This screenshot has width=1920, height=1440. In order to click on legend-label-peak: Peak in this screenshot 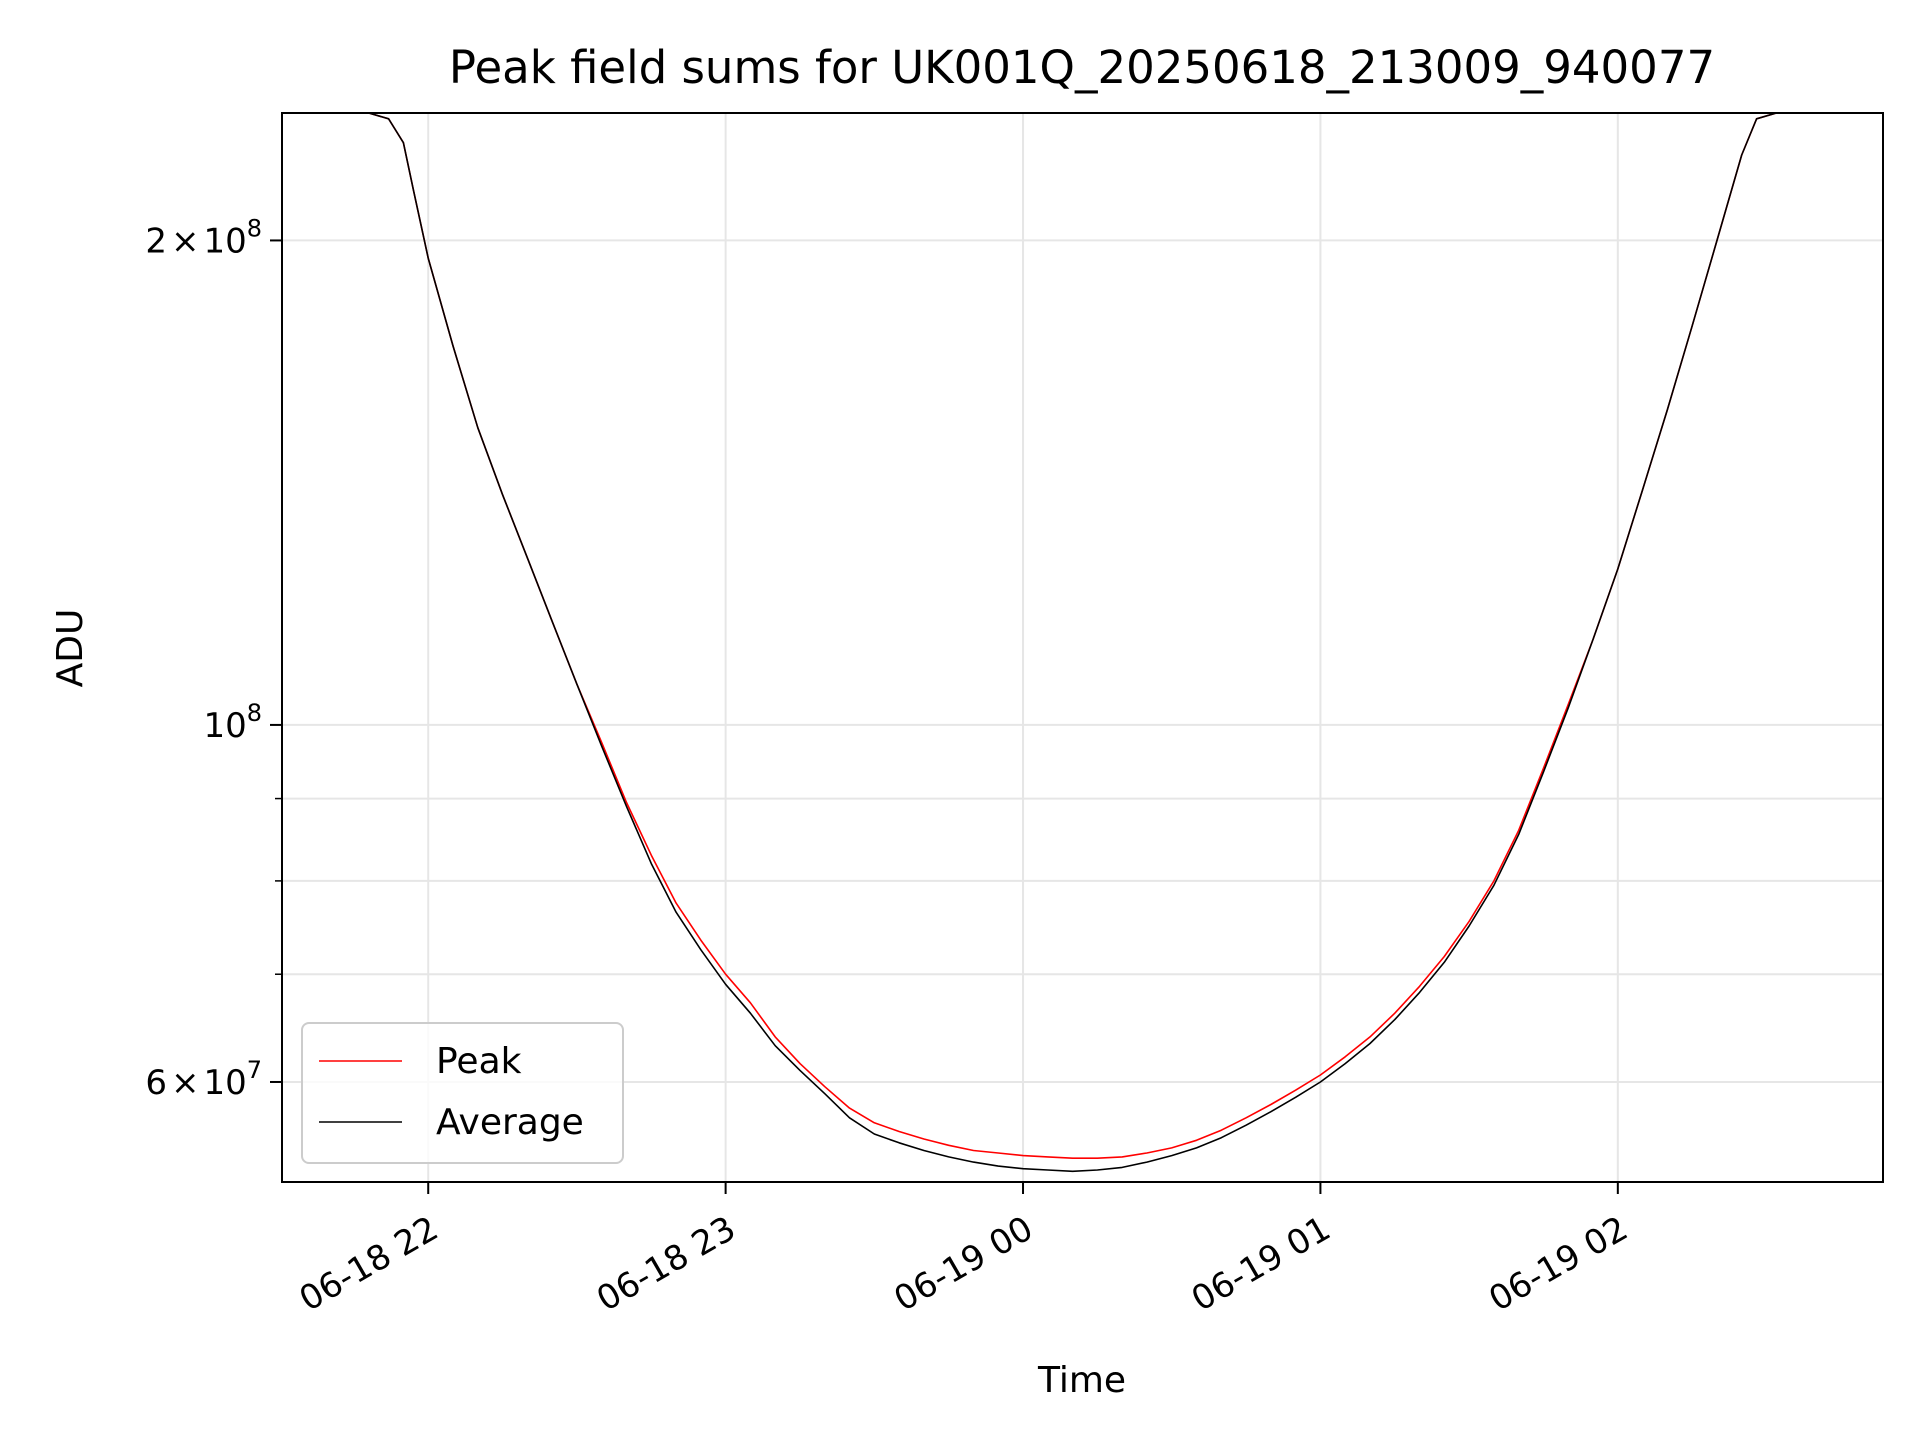, I will do `click(479, 1061)`.